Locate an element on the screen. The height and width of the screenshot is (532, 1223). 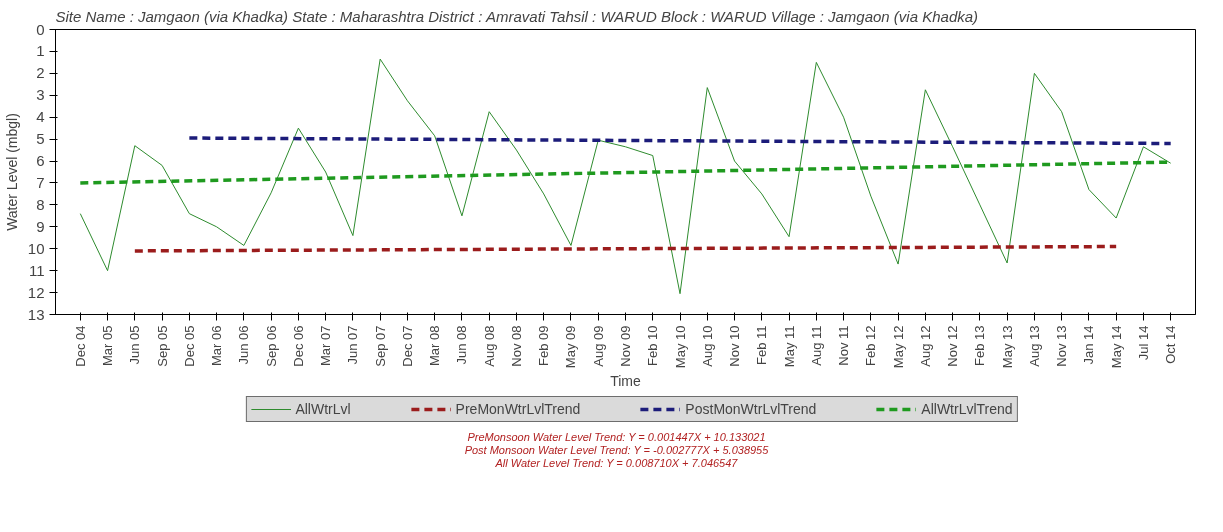
x-tick-label: Dec 07 is located at coordinates (407, 346).